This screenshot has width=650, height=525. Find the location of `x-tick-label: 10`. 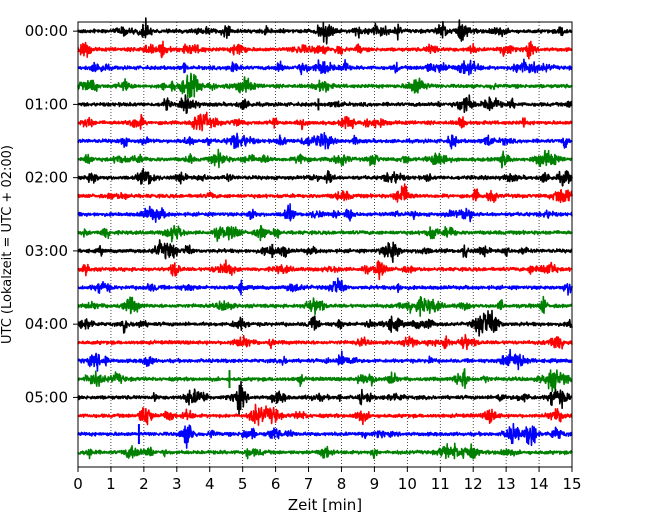

x-tick-label: 10 is located at coordinates (407, 484).